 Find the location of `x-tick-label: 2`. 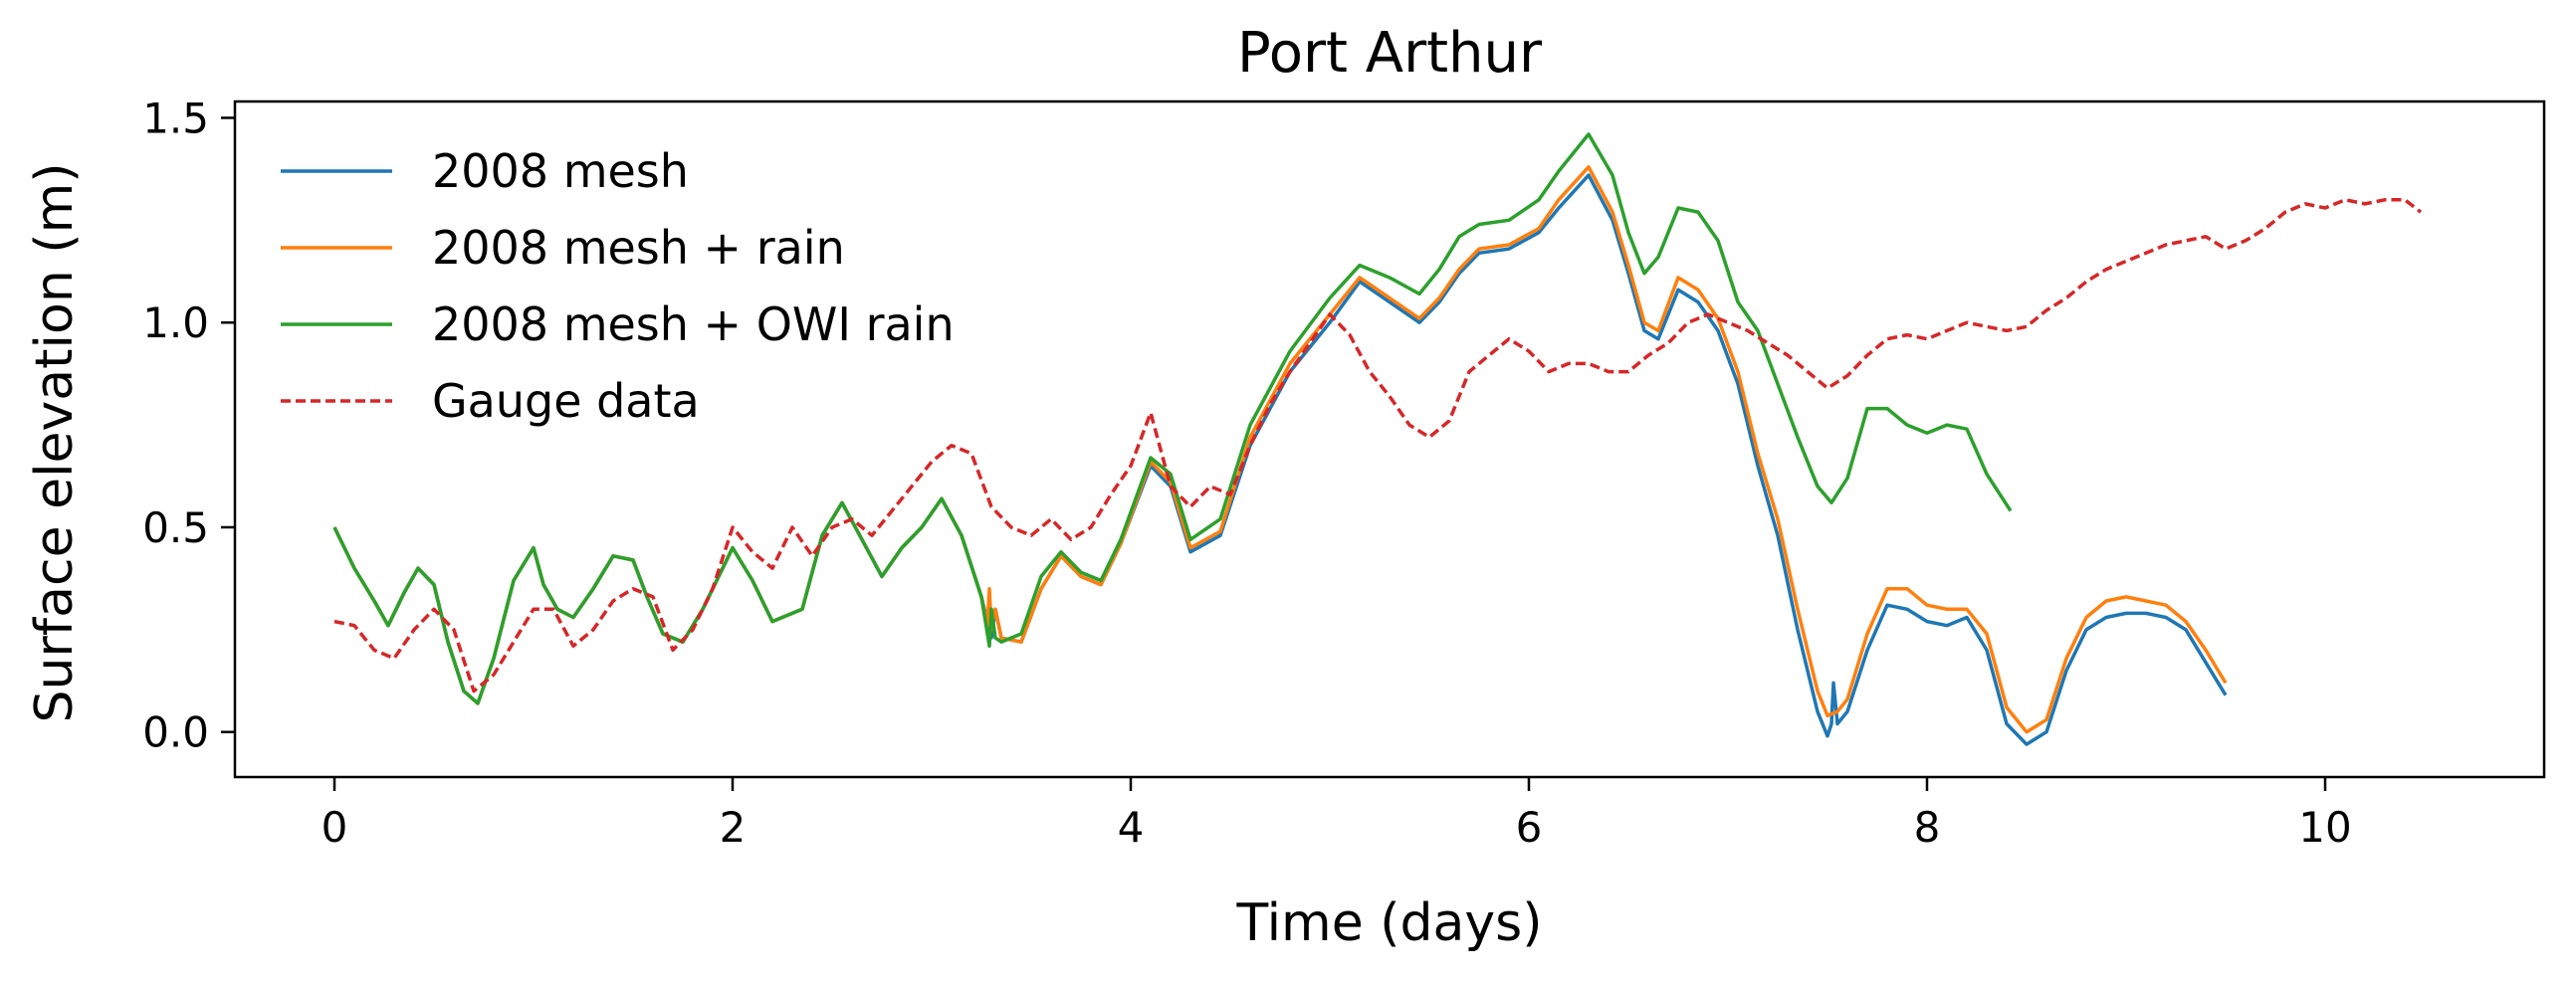

x-tick-label: 2 is located at coordinates (733, 827).